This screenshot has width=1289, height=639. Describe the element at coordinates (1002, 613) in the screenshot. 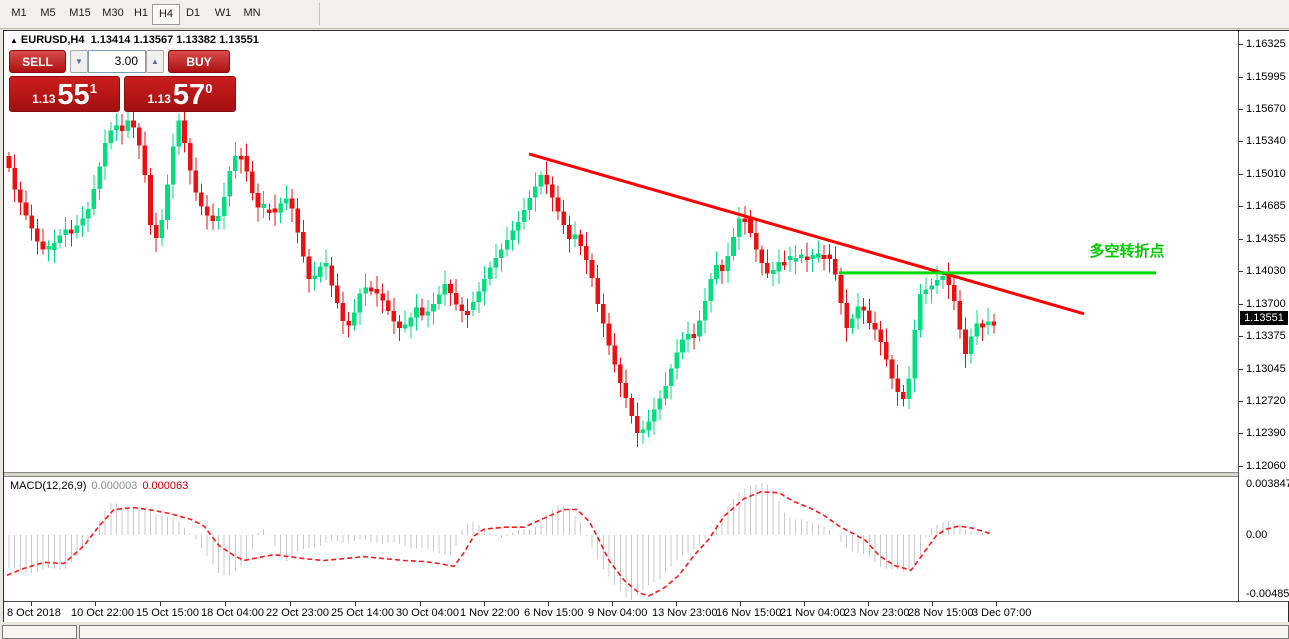

I see `time-tick-label: 3 Dec 07:00` at that location.